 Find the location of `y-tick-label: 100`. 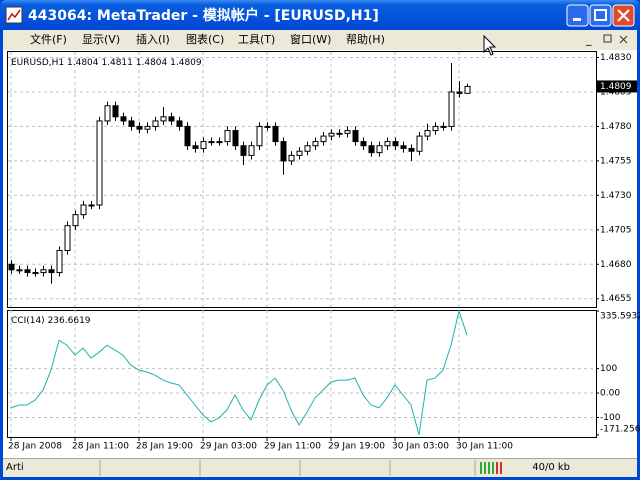

y-tick-label: 100 is located at coordinates (608, 369).